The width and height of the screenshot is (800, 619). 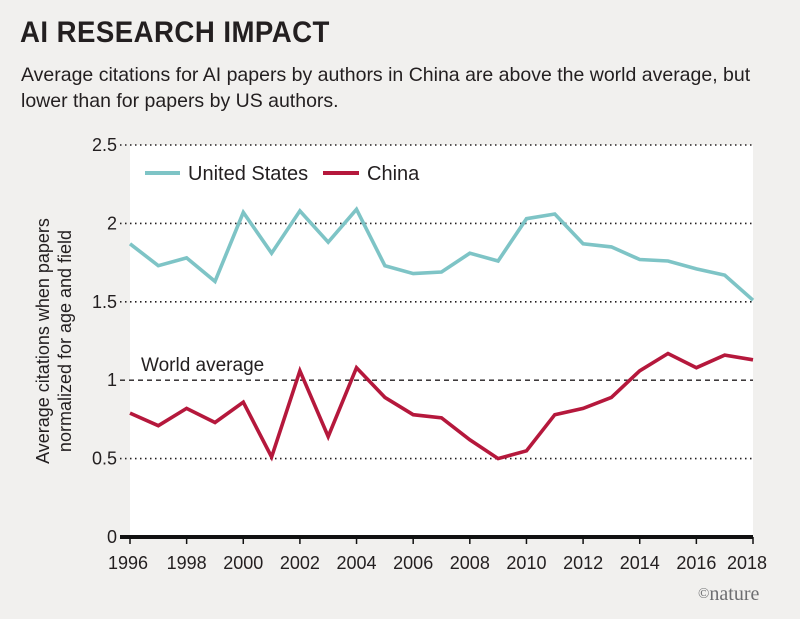 I want to click on x-tick-label: 2000, so click(x=243, y=563).